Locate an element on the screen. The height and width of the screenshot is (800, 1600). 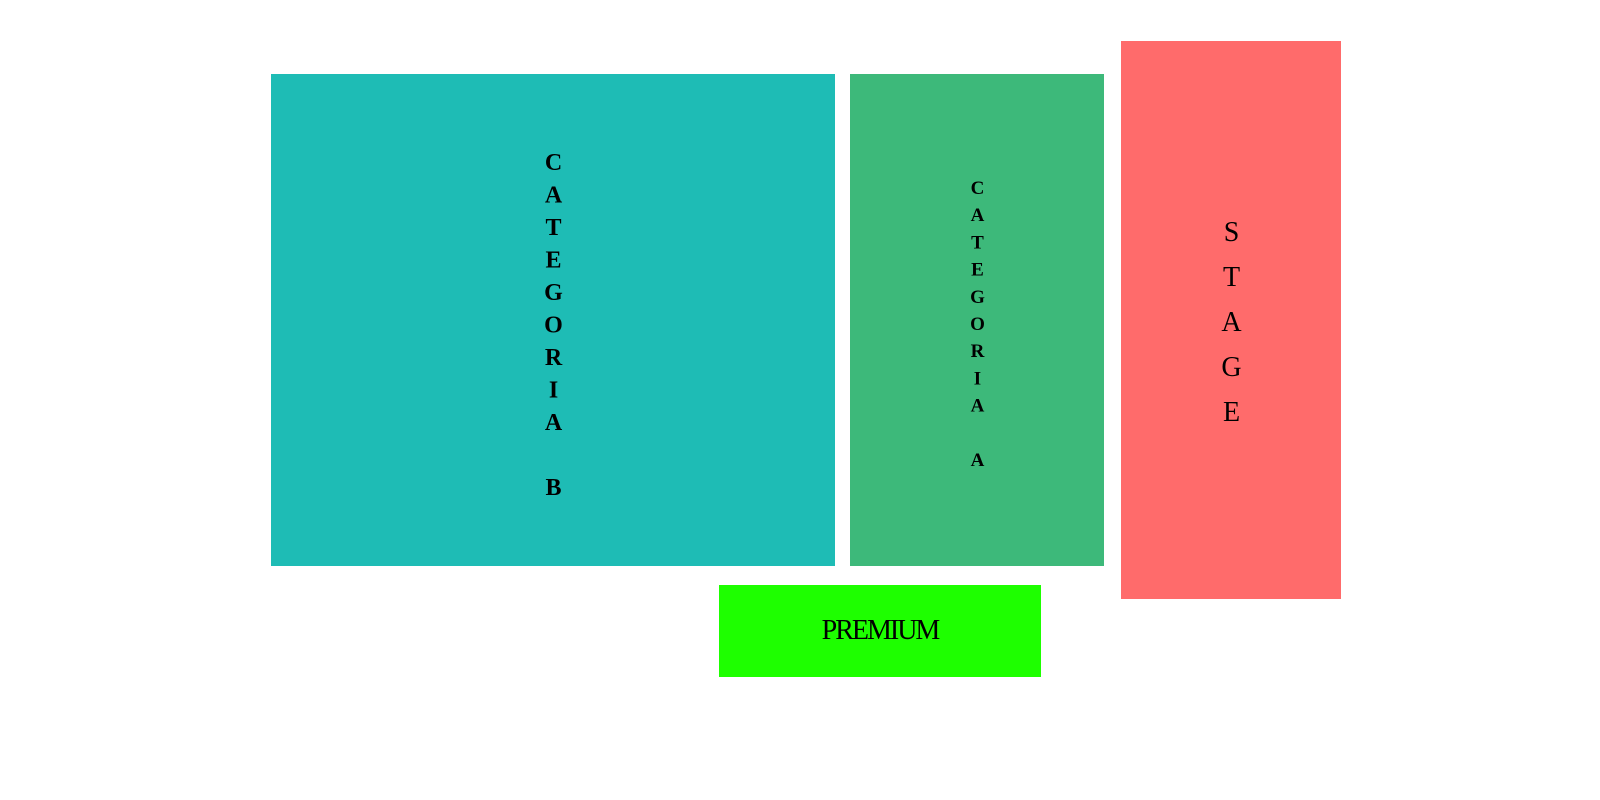
zone-label: CATEGORIA B is located at coordinates (553, 329).